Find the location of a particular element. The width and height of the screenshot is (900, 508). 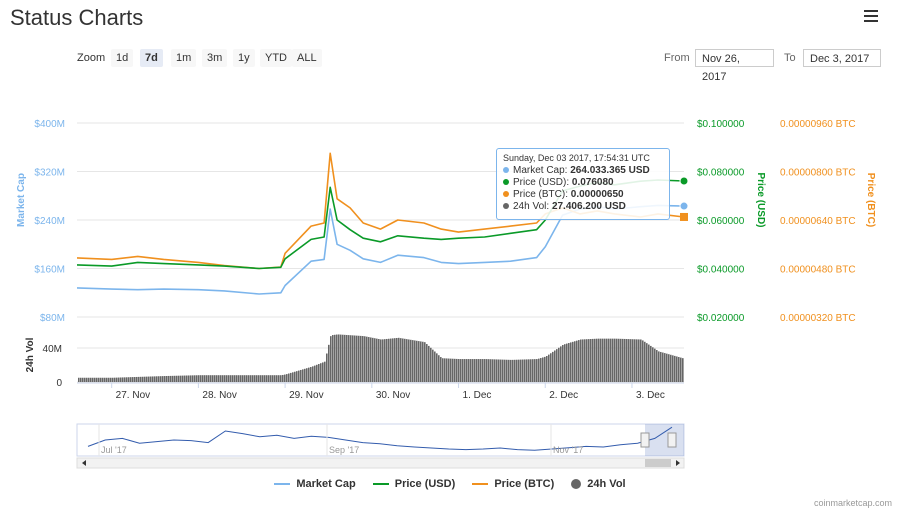

navigator-series is located at coordinates (380, 438).